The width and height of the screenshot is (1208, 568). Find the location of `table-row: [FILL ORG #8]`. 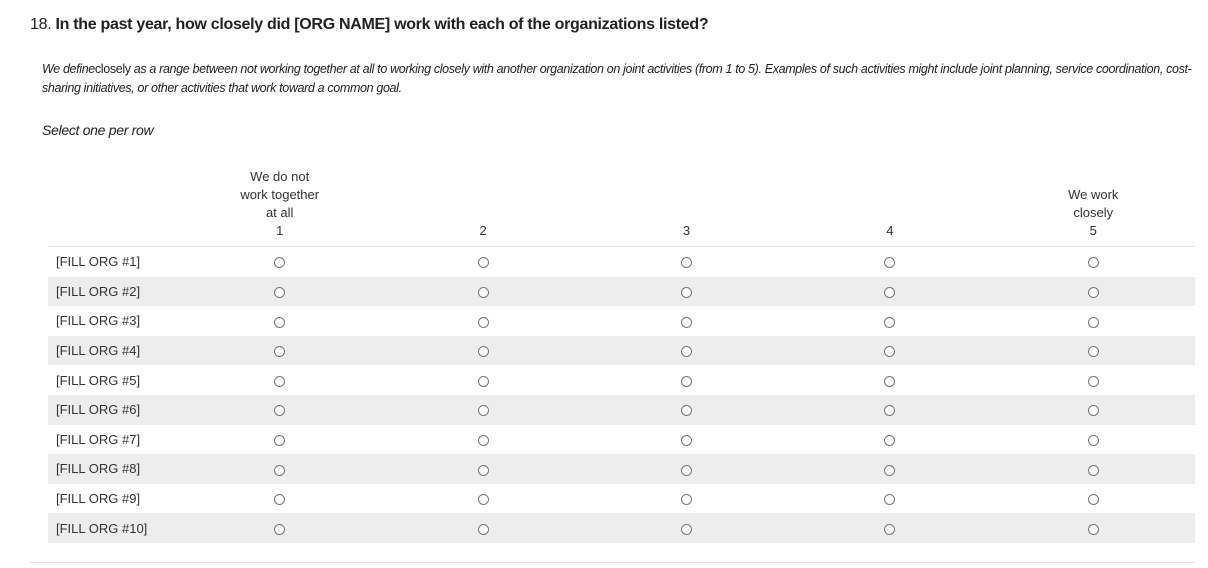

table-row: [FILL ORG #8] is located at coordinates (621, 469).